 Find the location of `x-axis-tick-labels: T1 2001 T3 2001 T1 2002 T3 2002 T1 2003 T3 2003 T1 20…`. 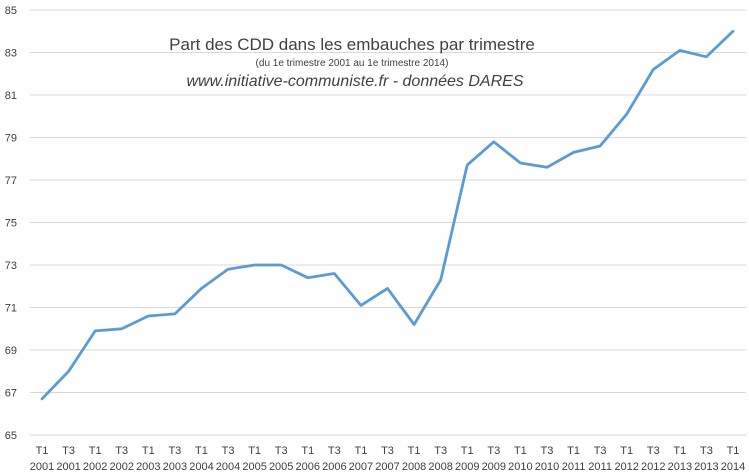

x-axis-tick-labels: T1 2001 T3 2001 T1 2002 T3 2002 T1 2003 T3 2003 T1 20… is located at coordinates (387, 459).